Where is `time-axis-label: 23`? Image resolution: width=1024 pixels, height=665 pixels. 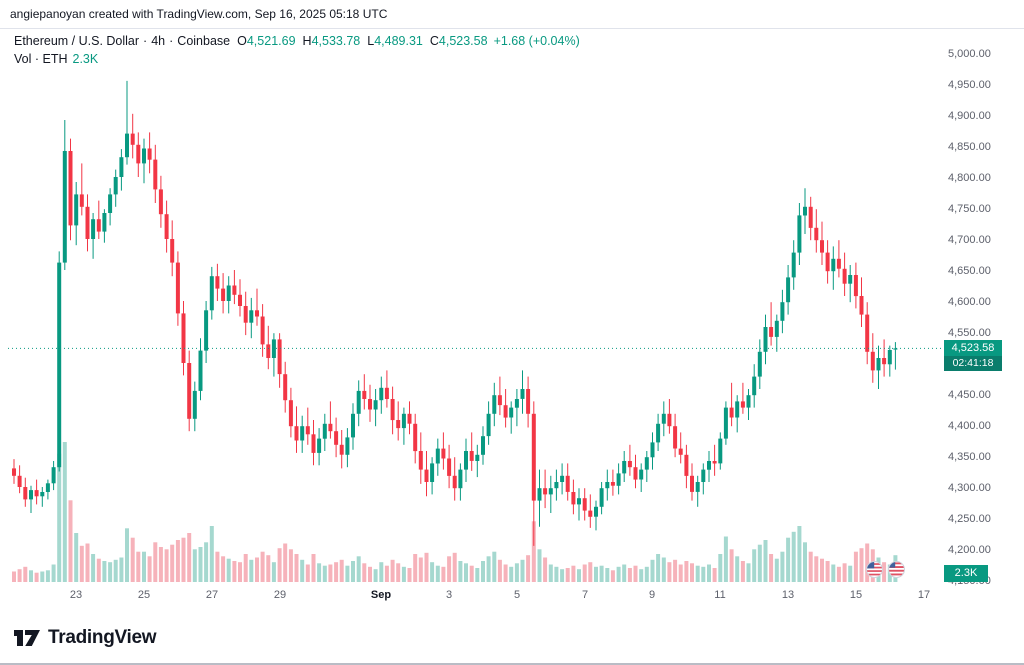 time-axis-label: 23 is located at coordinates (76, 595).